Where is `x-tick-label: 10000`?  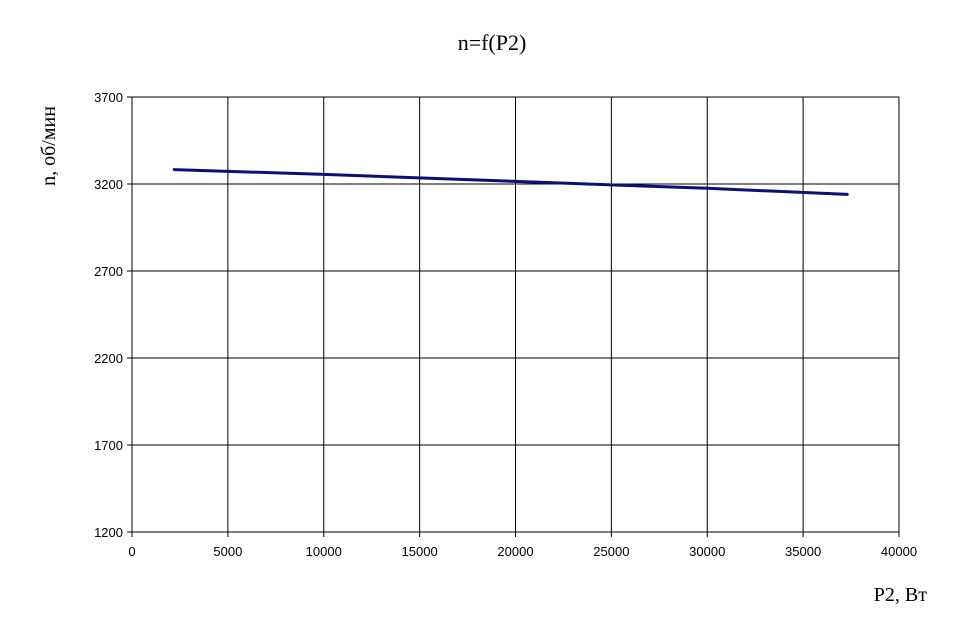 x-tick-label: 10000 is located at coordinates (324, 551).